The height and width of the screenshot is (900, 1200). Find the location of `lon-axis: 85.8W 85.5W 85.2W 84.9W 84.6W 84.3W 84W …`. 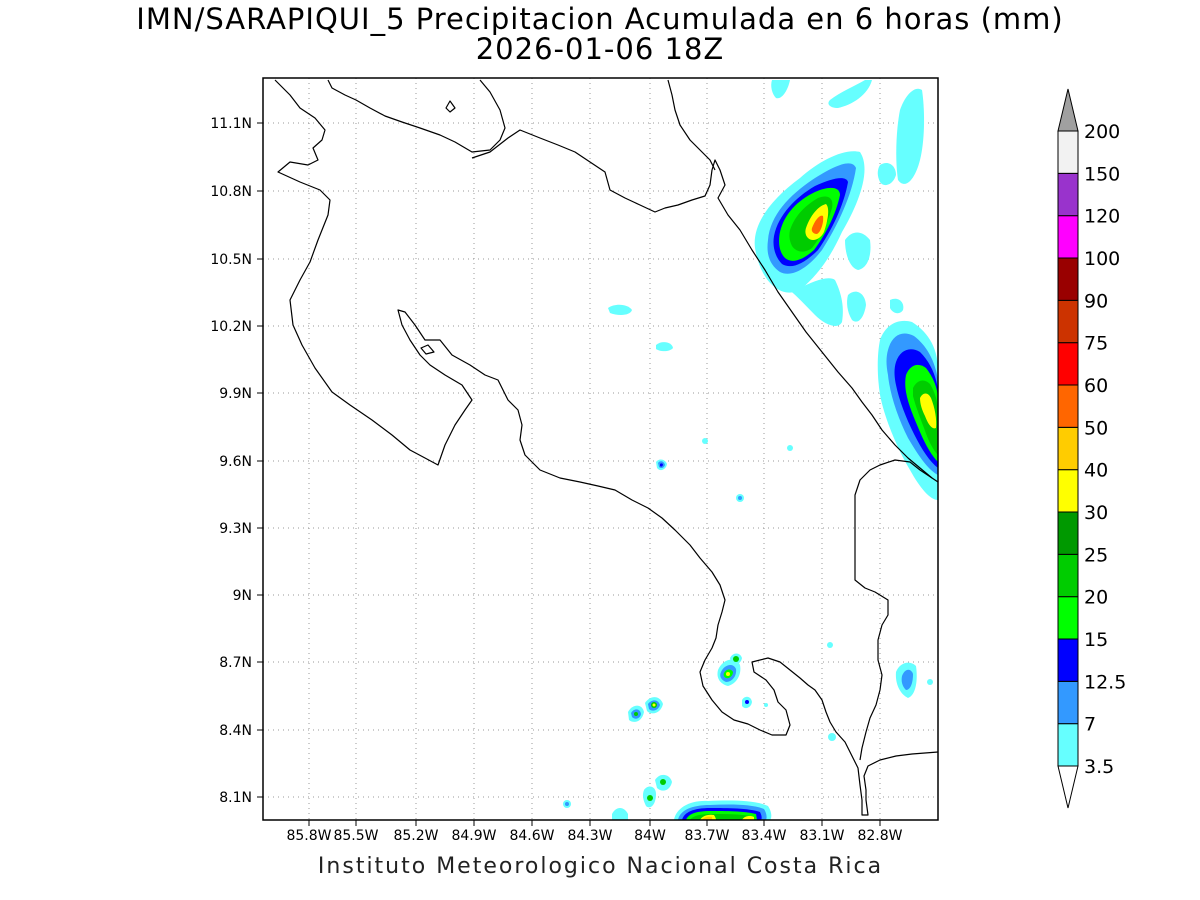

lon-axis: 85.8W 85.5W 85.2W 84.9W 84.6W 84.3W 84W … is located at coordinates (594, 836).